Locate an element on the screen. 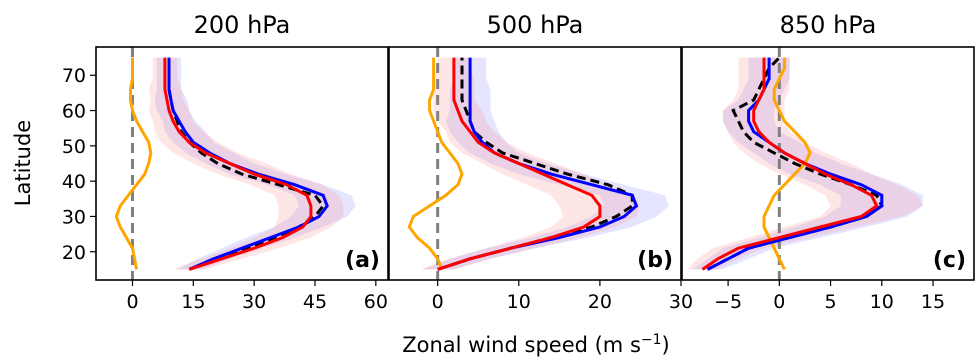 The image size is (975, 361). panel-title: 850 hPa is located at coordinates (828, 25).